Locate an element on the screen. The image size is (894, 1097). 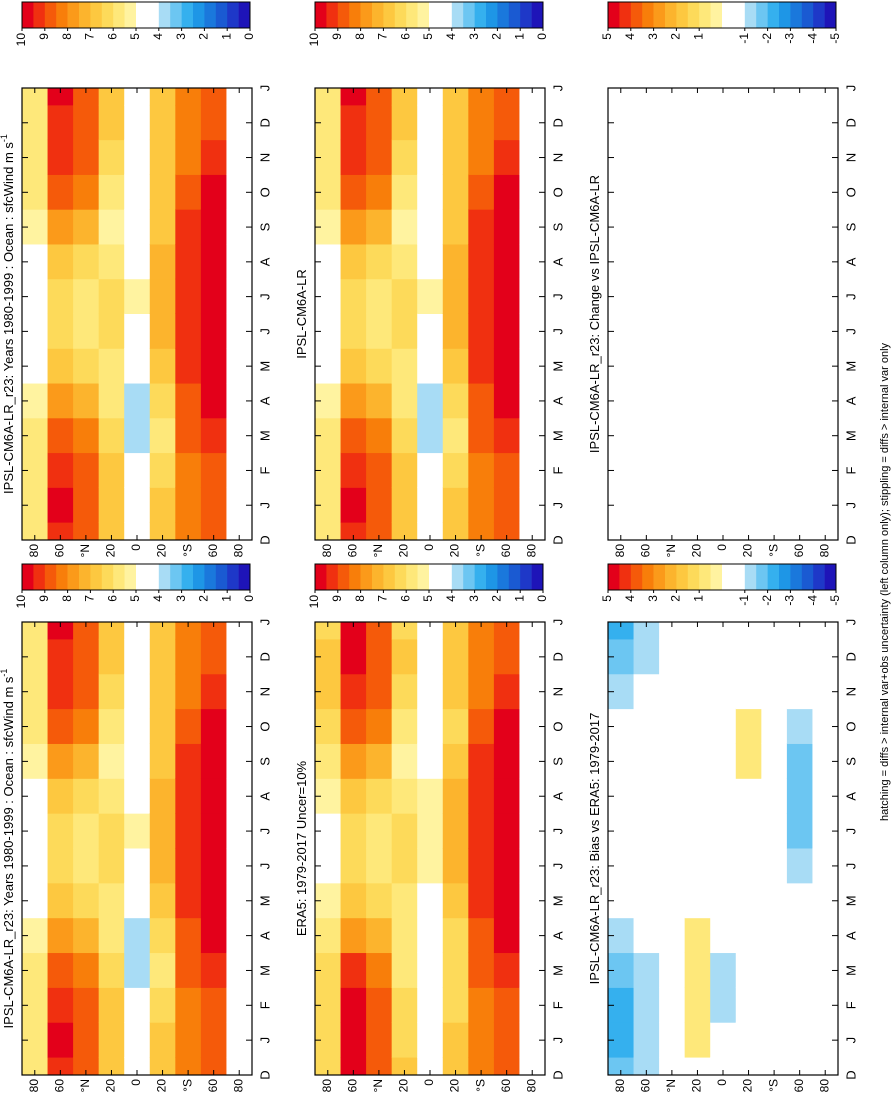
x-tick-label: D is located at coordinates (850, 539).